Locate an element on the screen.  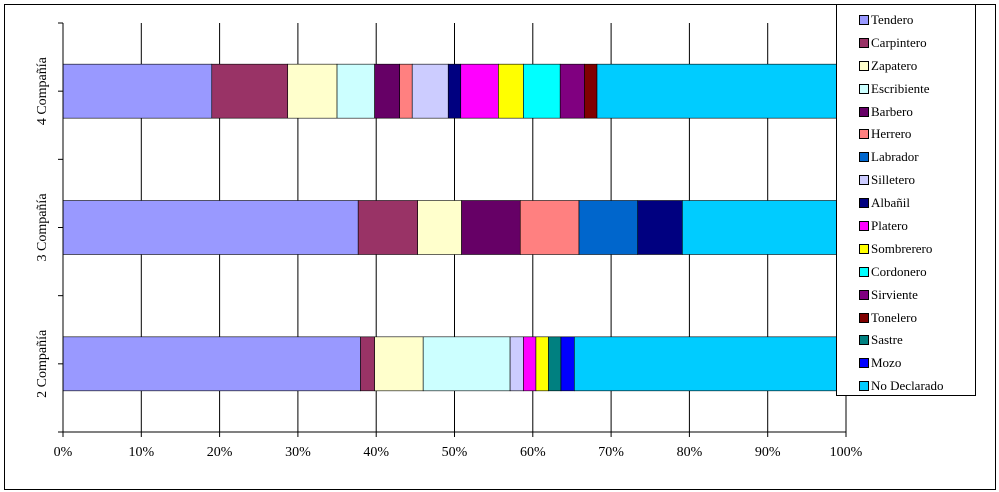
legend-label: Albañil is located at coordinates (890, 203).